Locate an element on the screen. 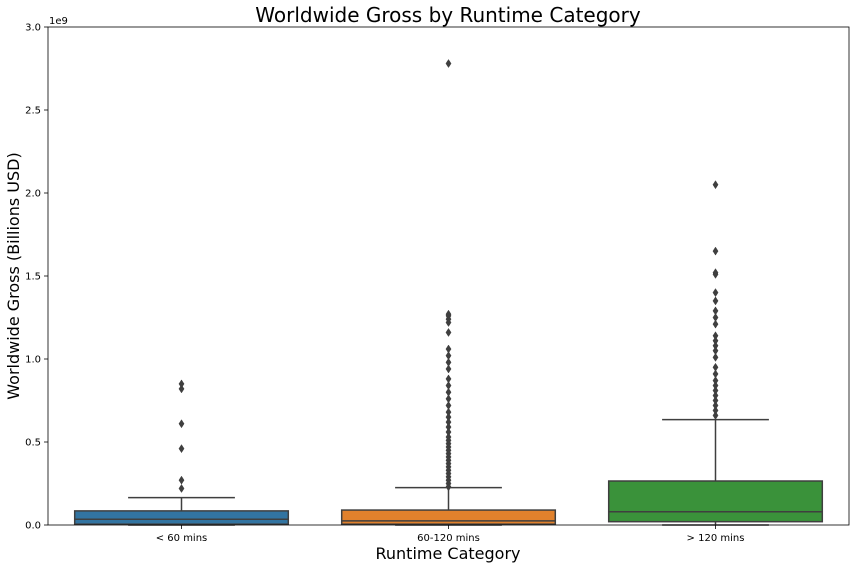 This screenshot has height=568, width=856. box-group is located at coordinates (181, 452).